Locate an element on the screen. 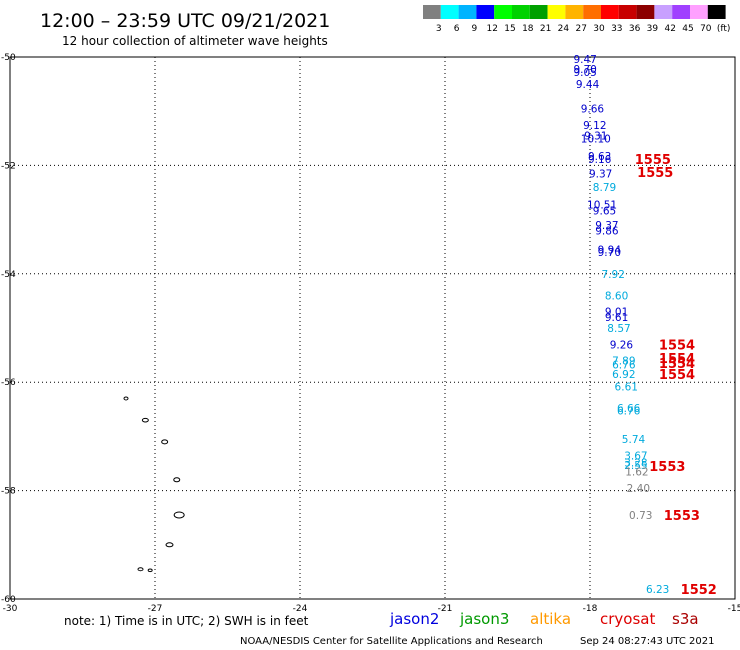  satellite-legend-jason2: jason2 is located at coordinates (414, 619).